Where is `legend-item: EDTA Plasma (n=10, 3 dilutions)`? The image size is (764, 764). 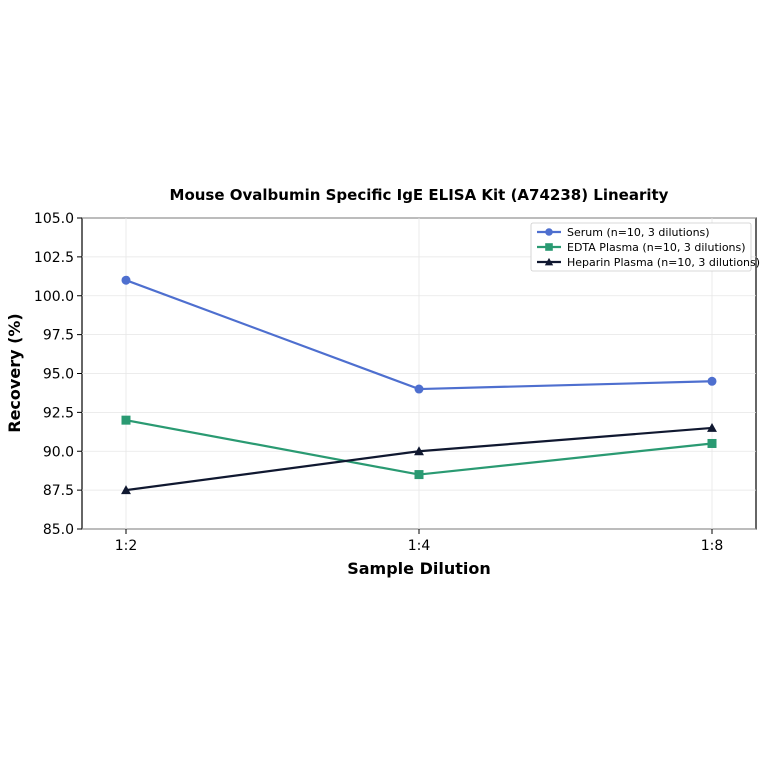
legend-item: EDTA Plasma (n=10, 3 dilutions) is located at coordinates (641, 247).